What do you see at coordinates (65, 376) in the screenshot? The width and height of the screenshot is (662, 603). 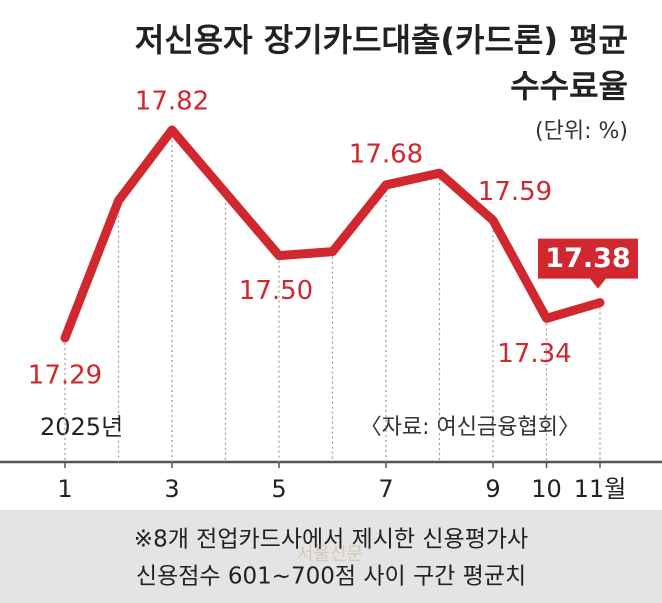 I see `value-label: 17.29` at bounding box center [65, 376].